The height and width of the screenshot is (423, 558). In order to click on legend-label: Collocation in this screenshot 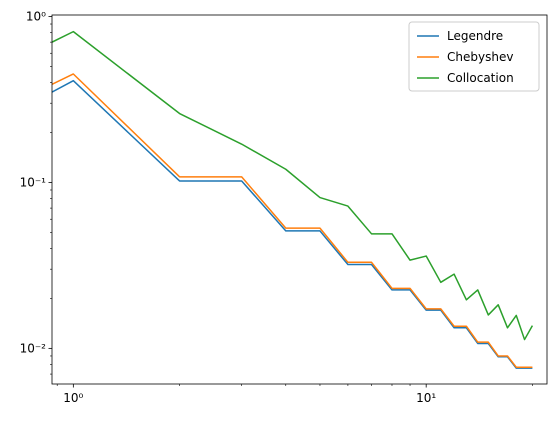, I will do `click(480, 78)`.